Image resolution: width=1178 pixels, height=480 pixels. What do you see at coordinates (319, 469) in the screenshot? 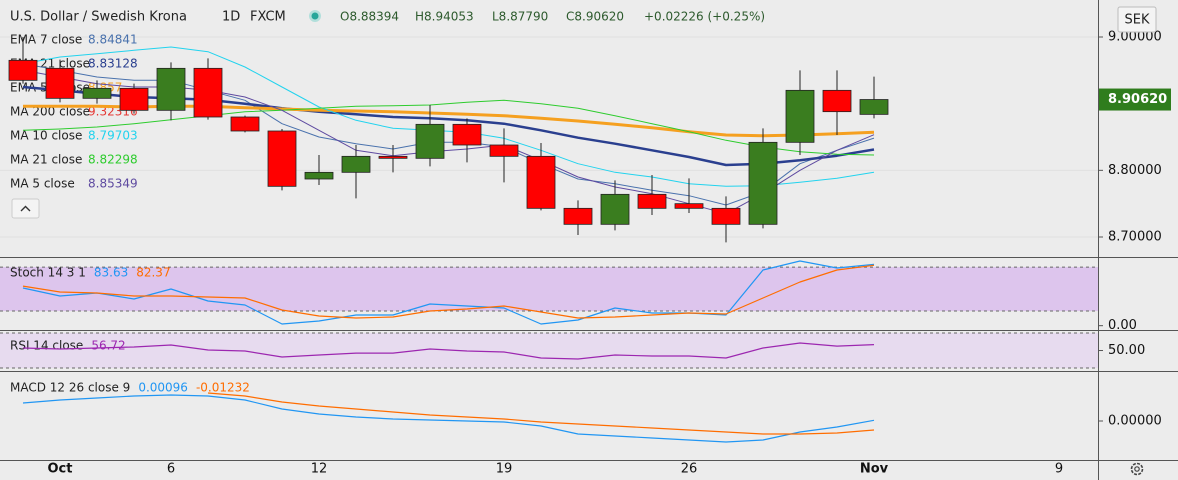
I see `x-tick-label: 12` at bounding box center [319, 469].